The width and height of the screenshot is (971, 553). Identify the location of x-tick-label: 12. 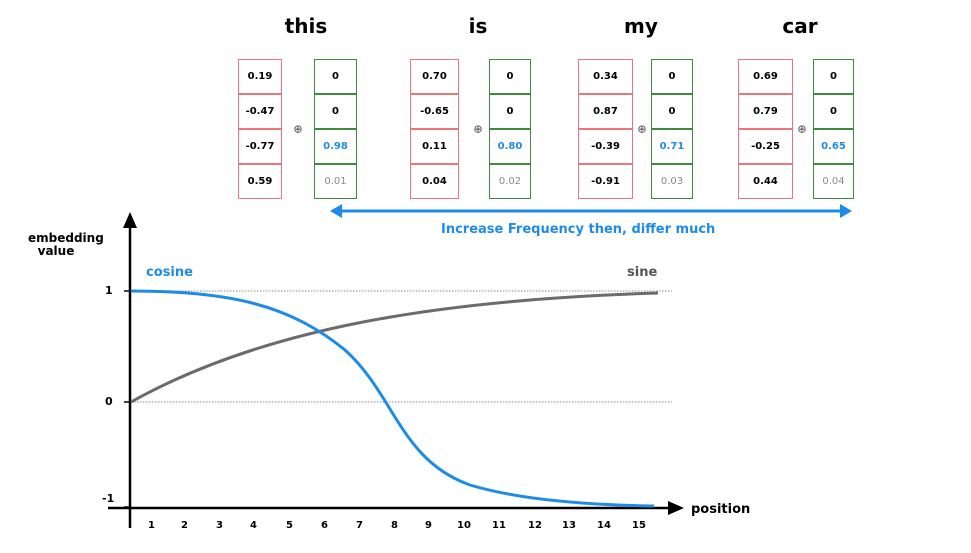
(535, 525).